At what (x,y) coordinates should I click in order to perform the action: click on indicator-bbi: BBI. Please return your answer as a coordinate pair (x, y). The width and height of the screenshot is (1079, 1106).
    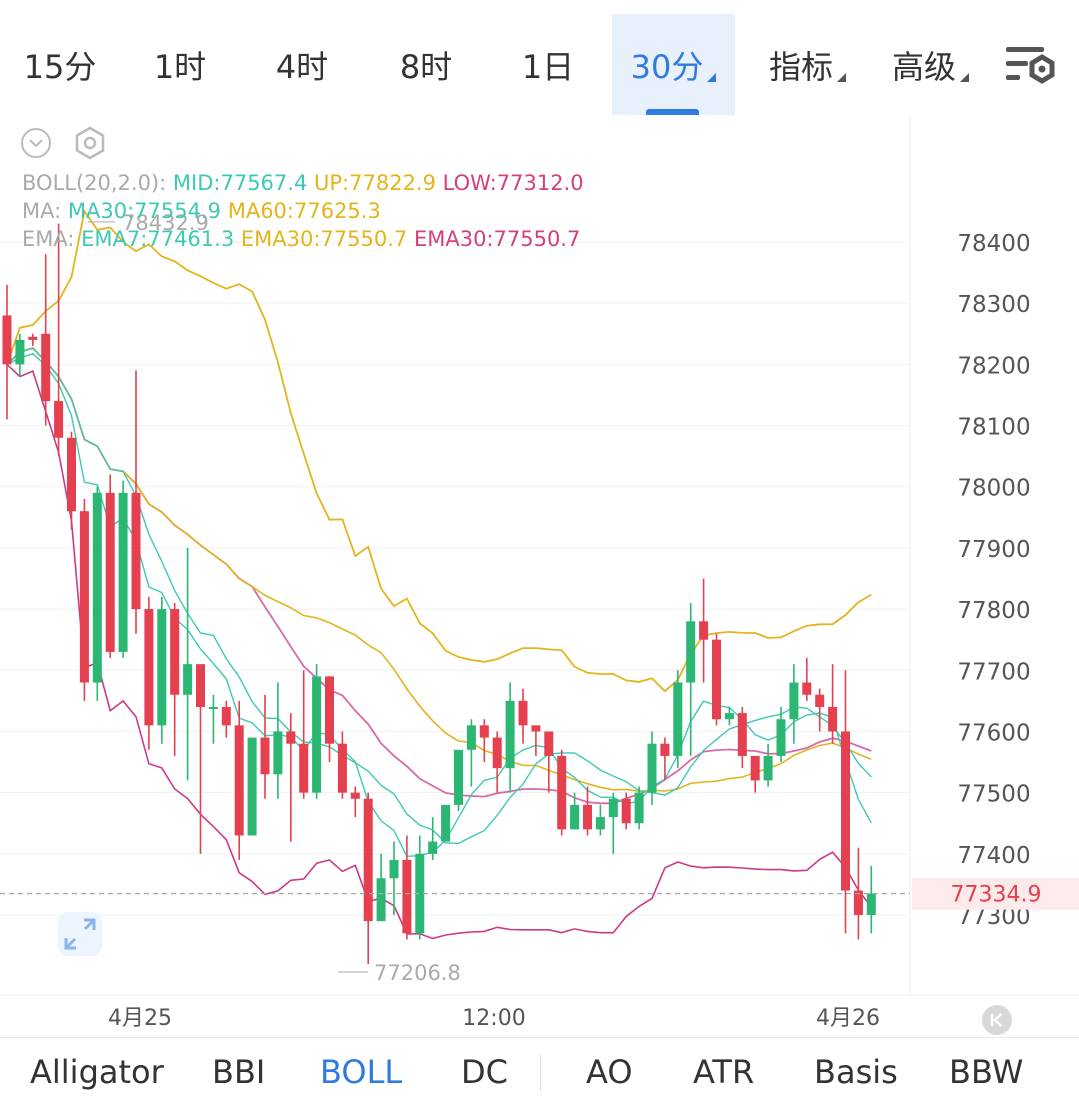
    Looking at the image, I should click on (238, 1072).